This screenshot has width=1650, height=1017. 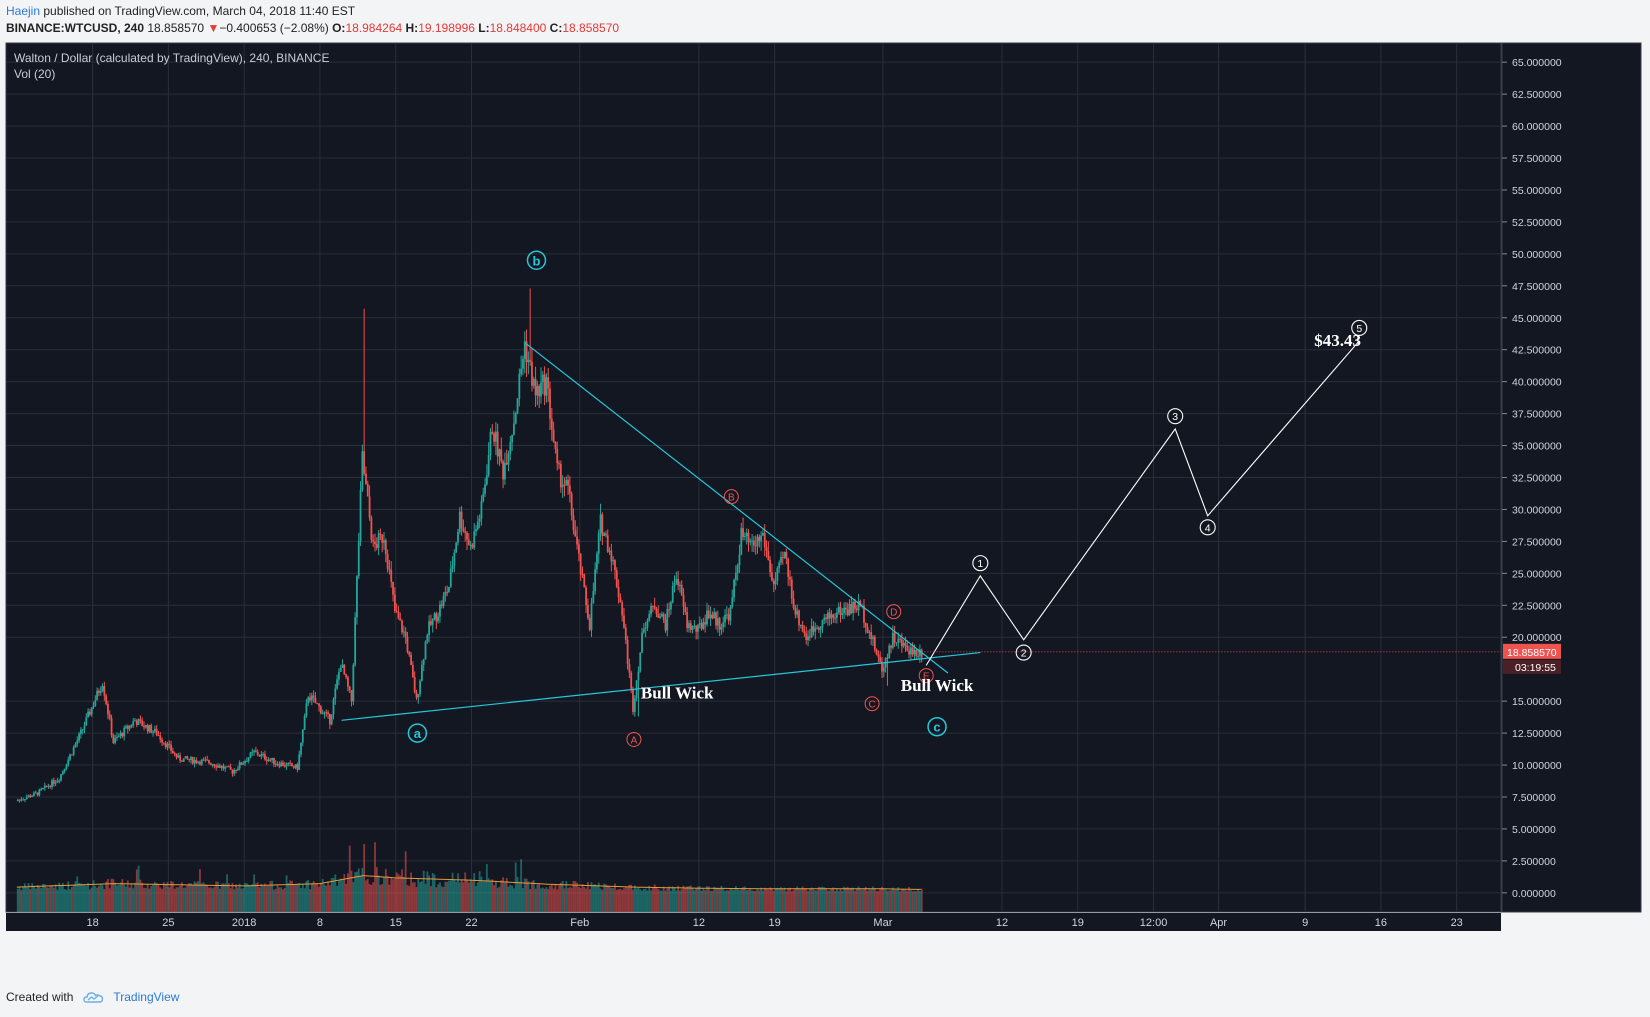 I want to click on x-tick-label: Feb, so click(x=579, y=923).